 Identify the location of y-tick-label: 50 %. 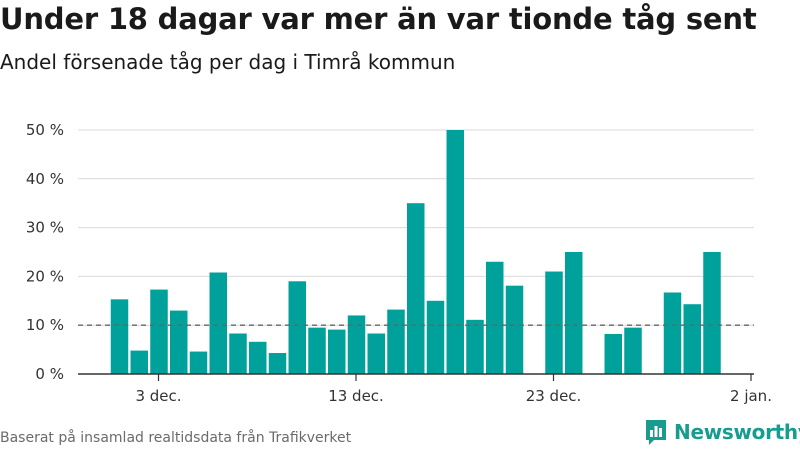
(45, 130).